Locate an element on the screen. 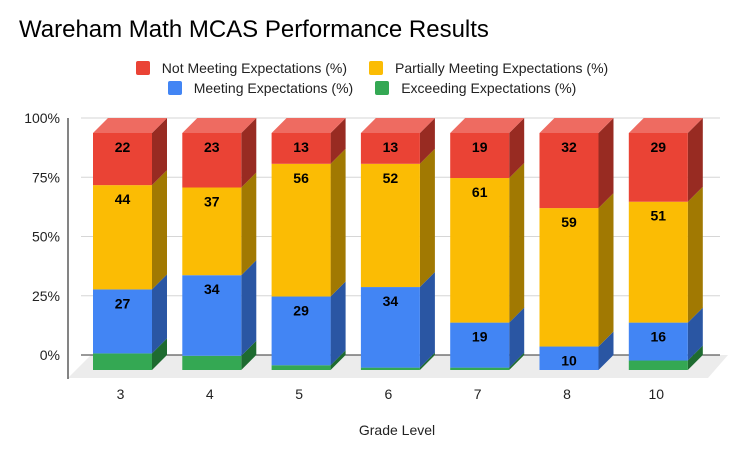  data-label: 32 is located at coordinates (569, 147).